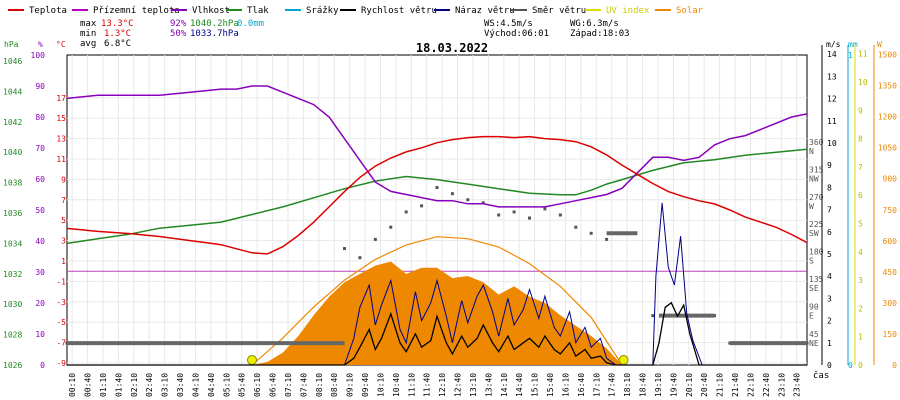  I want to click on wind-speed-line, so click(437, 333).